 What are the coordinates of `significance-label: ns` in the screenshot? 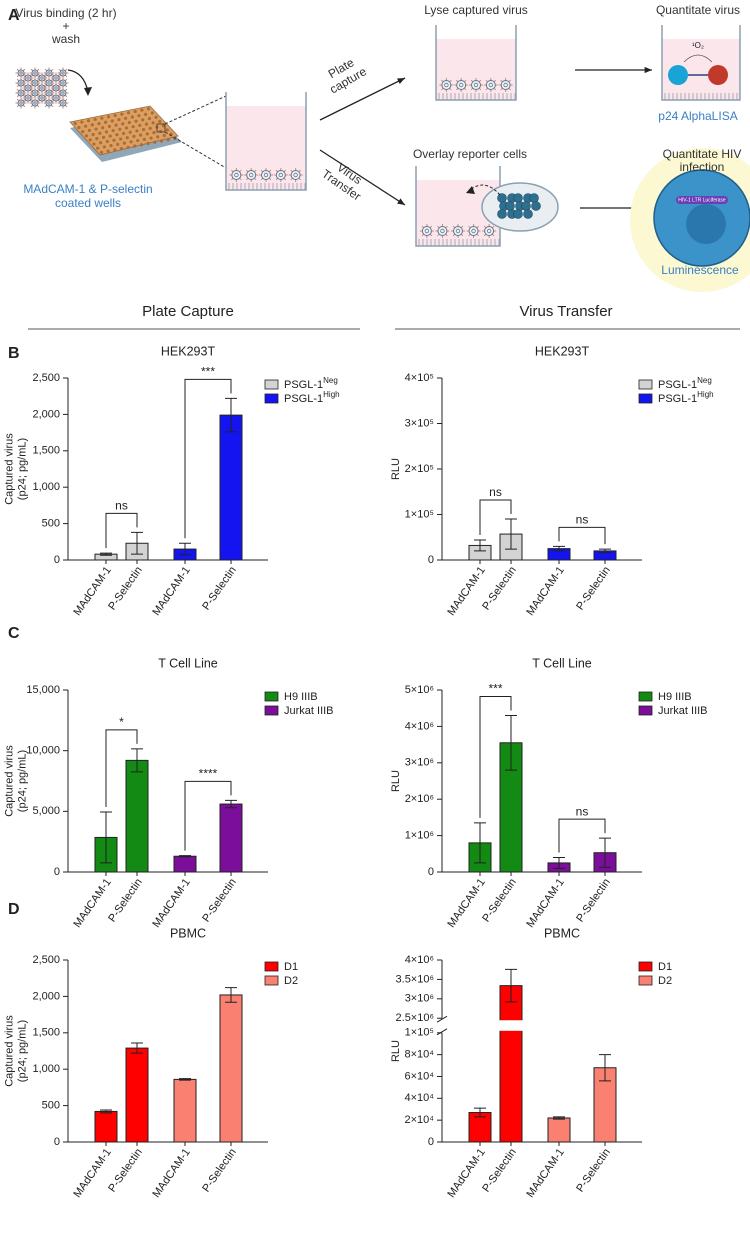 It's located at (121, 506).